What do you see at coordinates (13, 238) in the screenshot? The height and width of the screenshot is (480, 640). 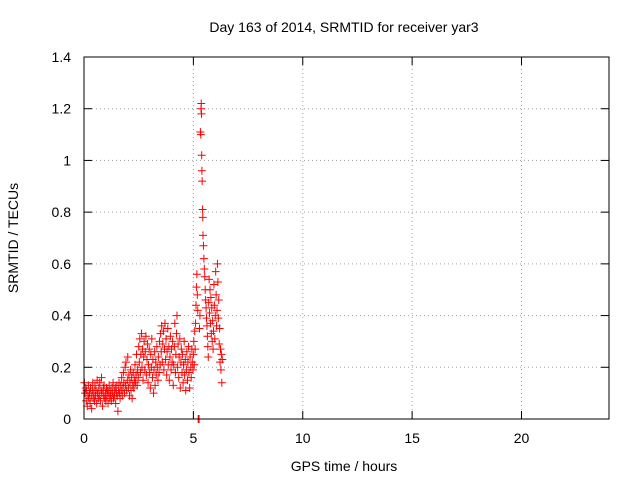 I see `y-axis-label: SRMTID / TECUs` at bounding box center [13, 238].